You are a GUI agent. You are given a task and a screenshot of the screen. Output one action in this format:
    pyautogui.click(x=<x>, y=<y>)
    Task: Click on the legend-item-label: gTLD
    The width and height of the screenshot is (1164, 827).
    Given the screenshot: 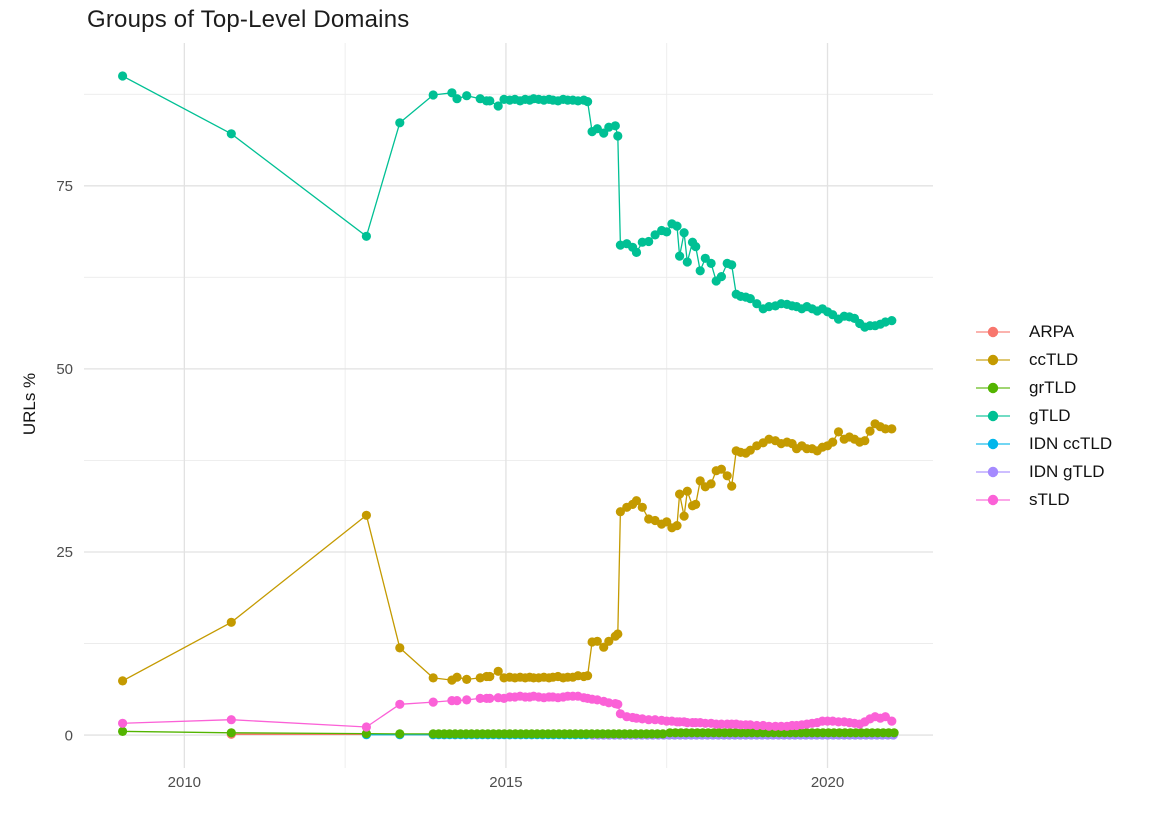 What is the action you would take?
    pyautogui.click(x=1050, y=415)
    